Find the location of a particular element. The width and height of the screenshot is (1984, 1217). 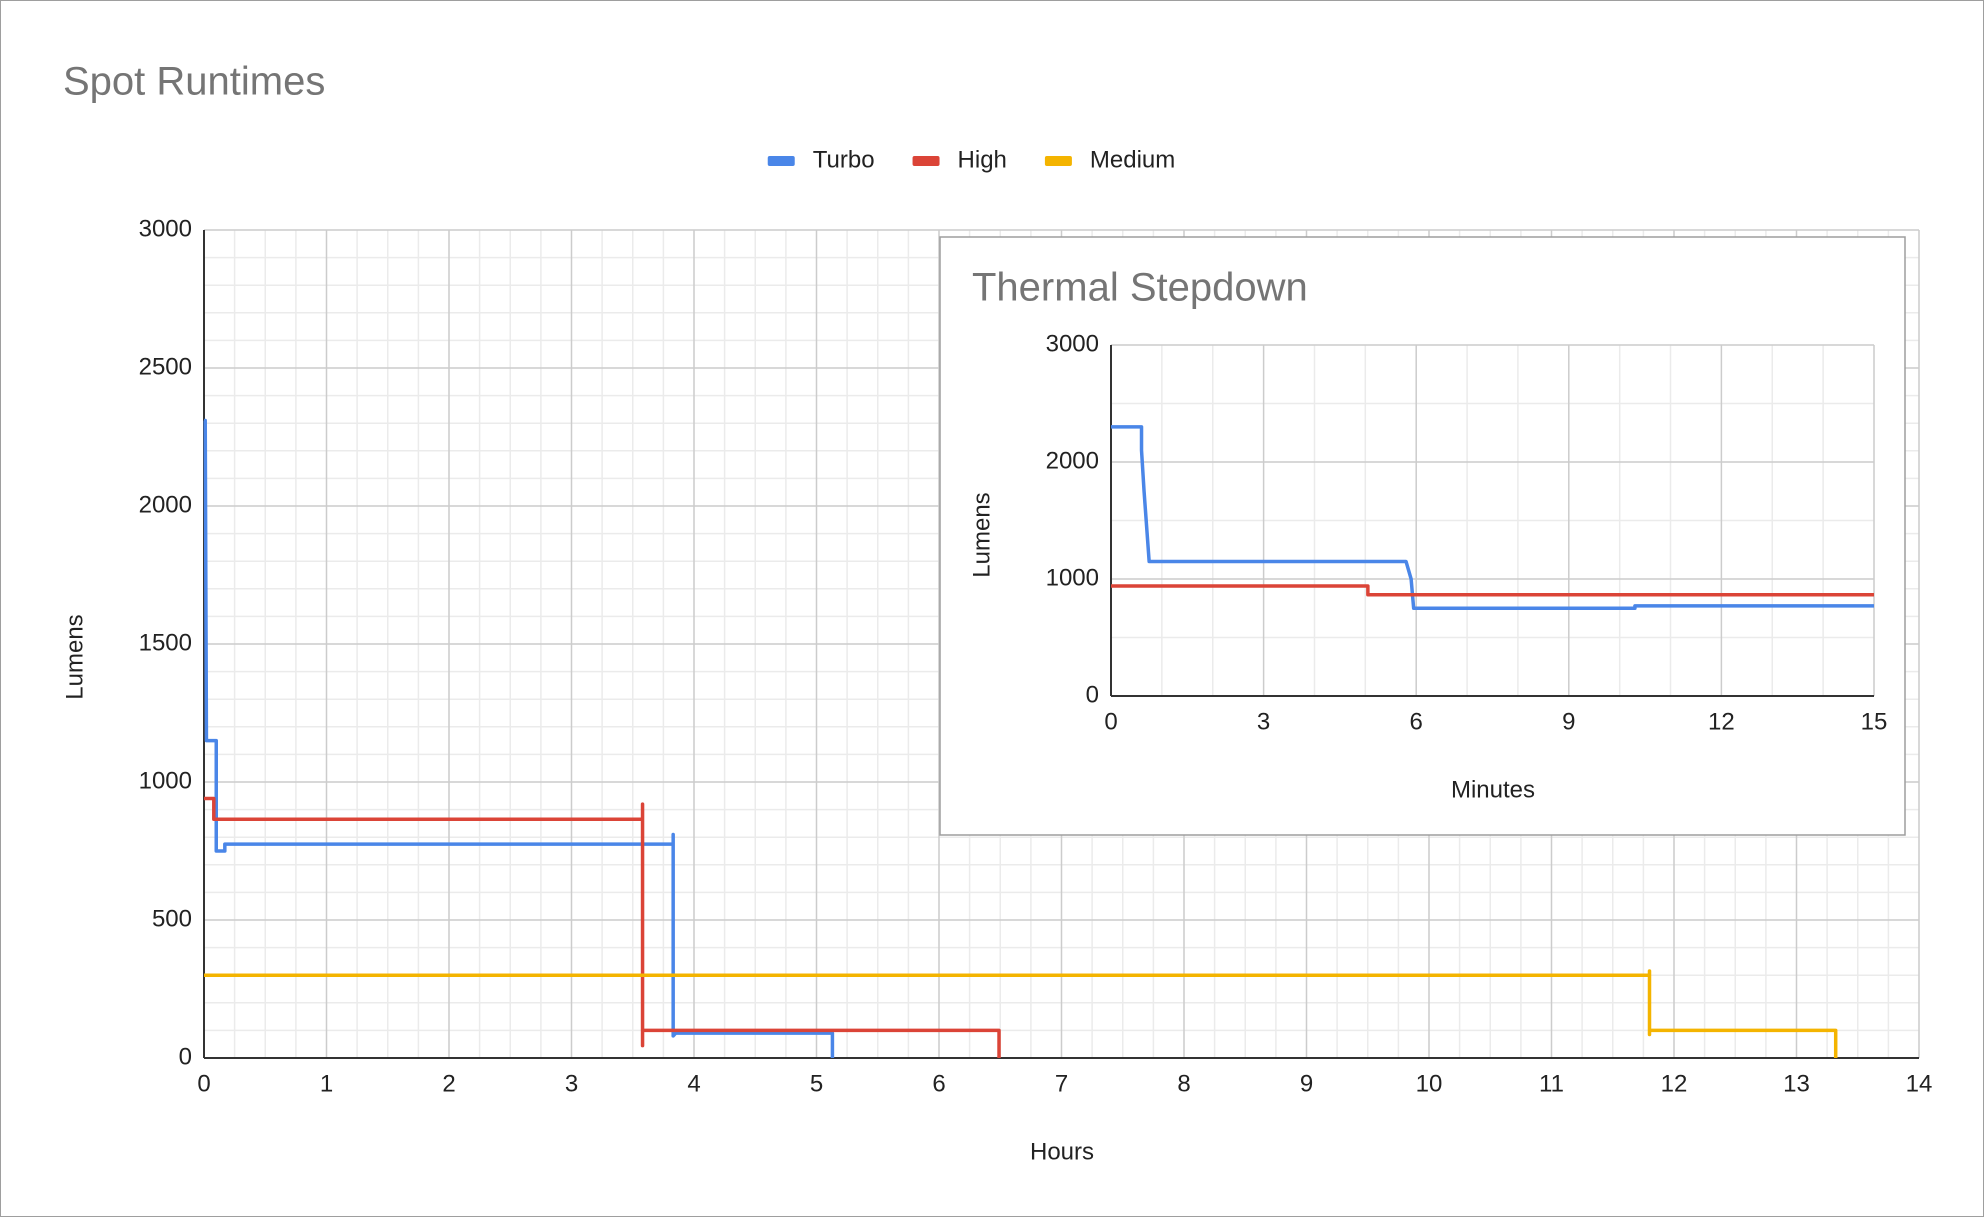

x-tick-label: 7 is located at coordinates (1061, 1083).